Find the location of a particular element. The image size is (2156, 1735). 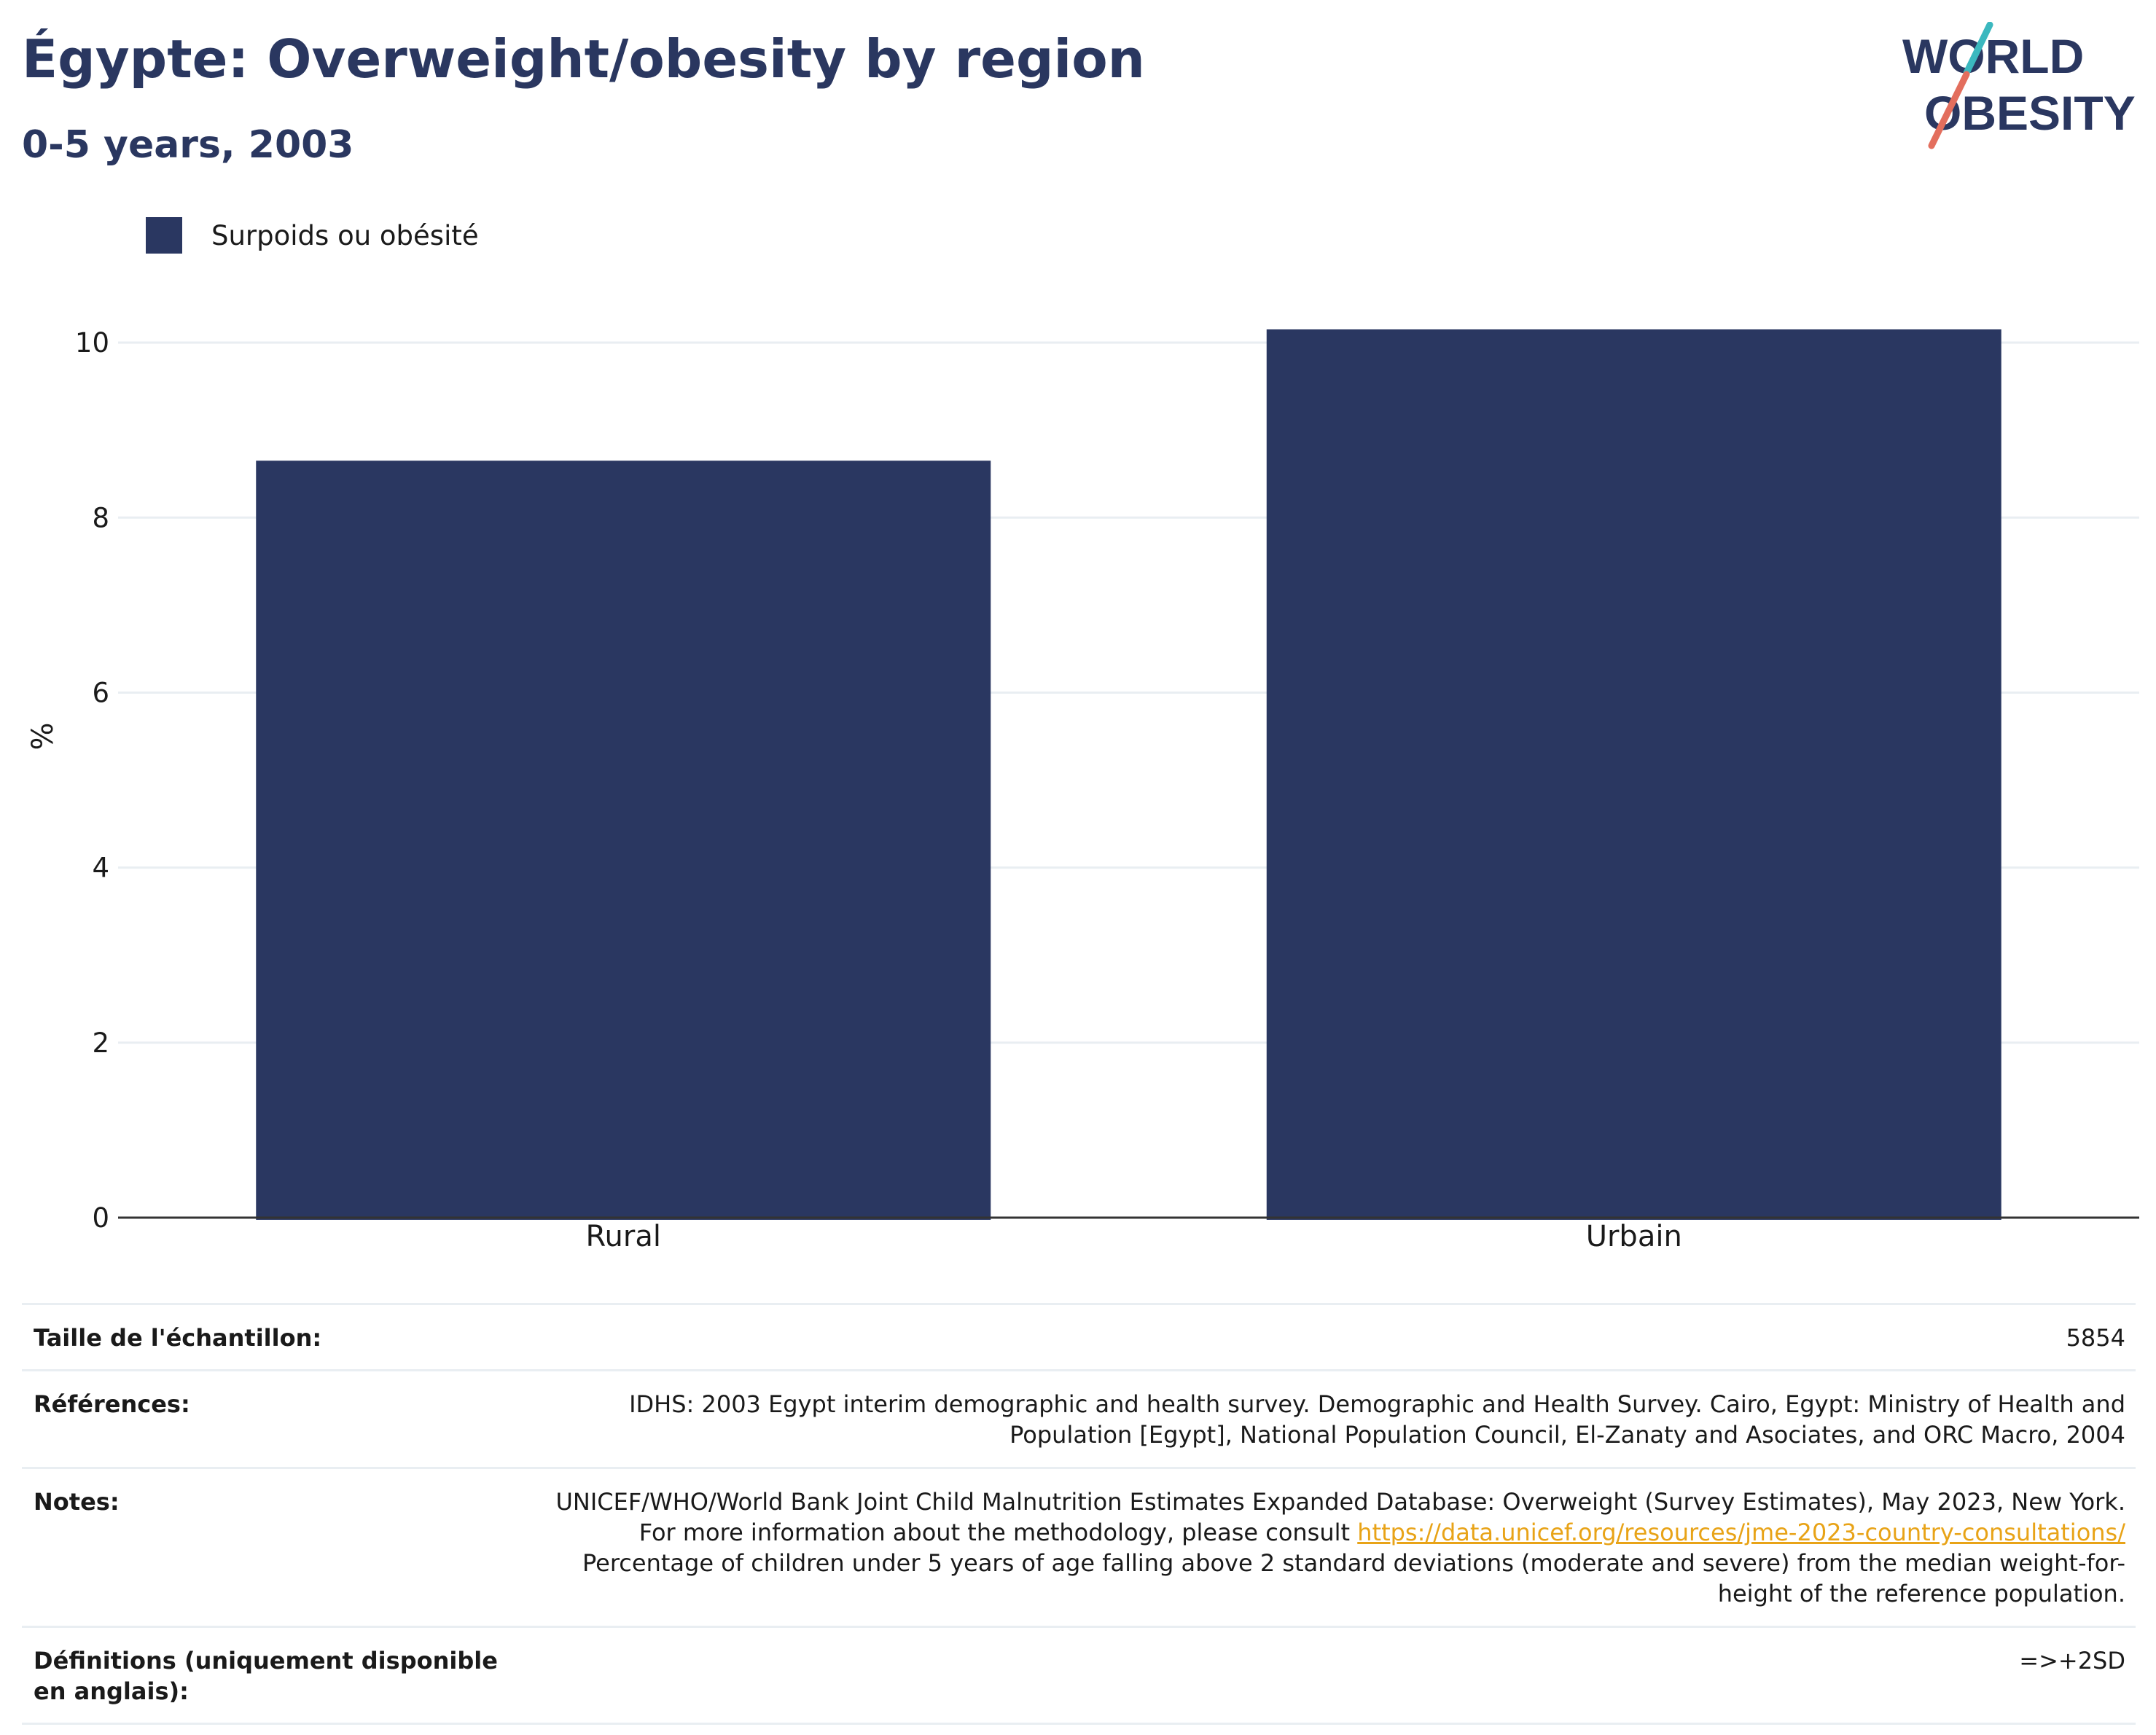

y-tick-label-4: 4 is located at coordinates (101, 868).